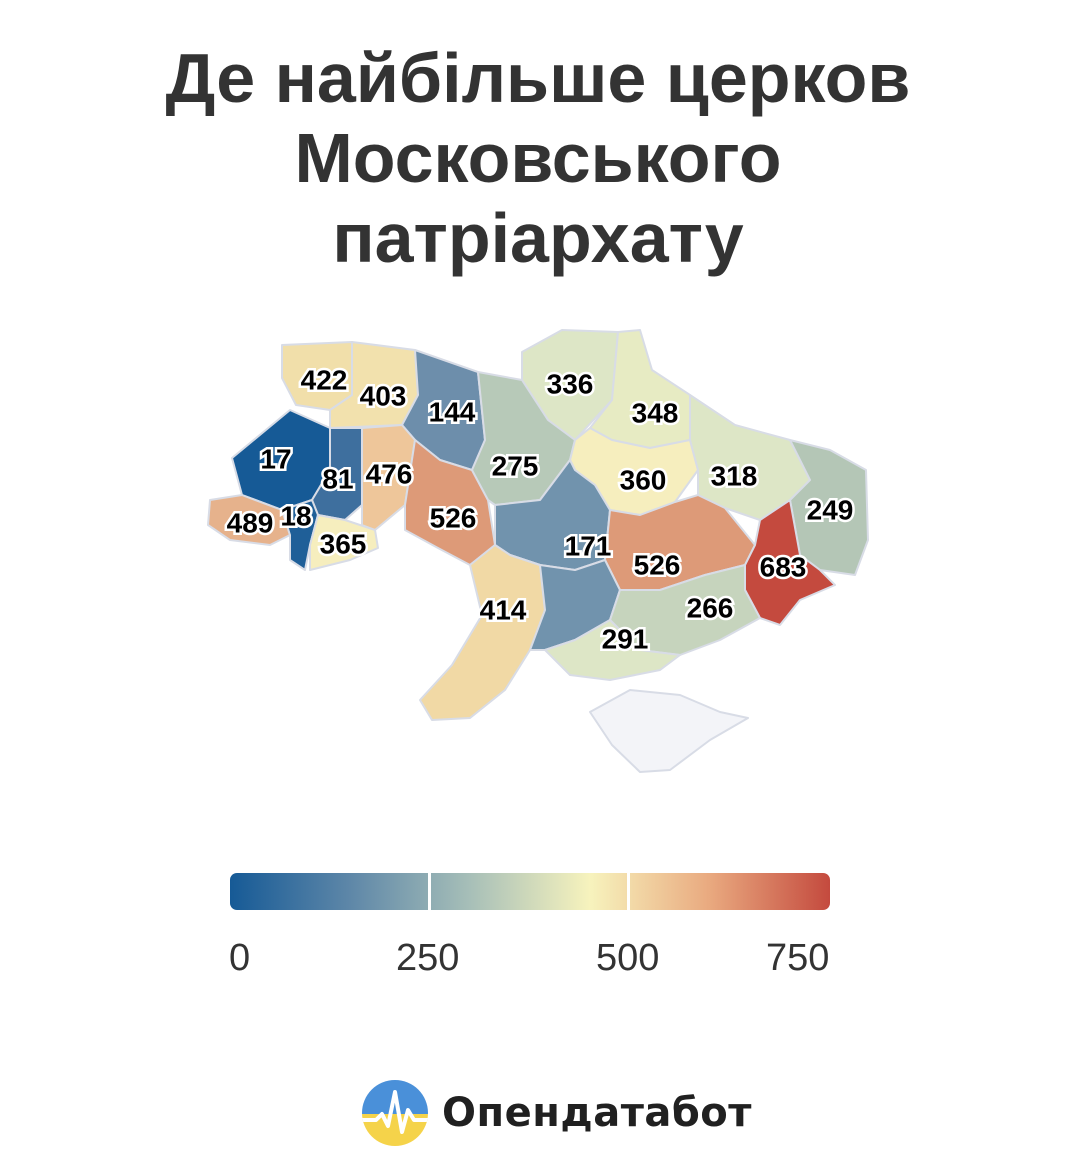 The image size is (1076, 1154). Describe the element at coordinates (643, 479) in the screenshot. I see `region-label-11: 360` at that location.